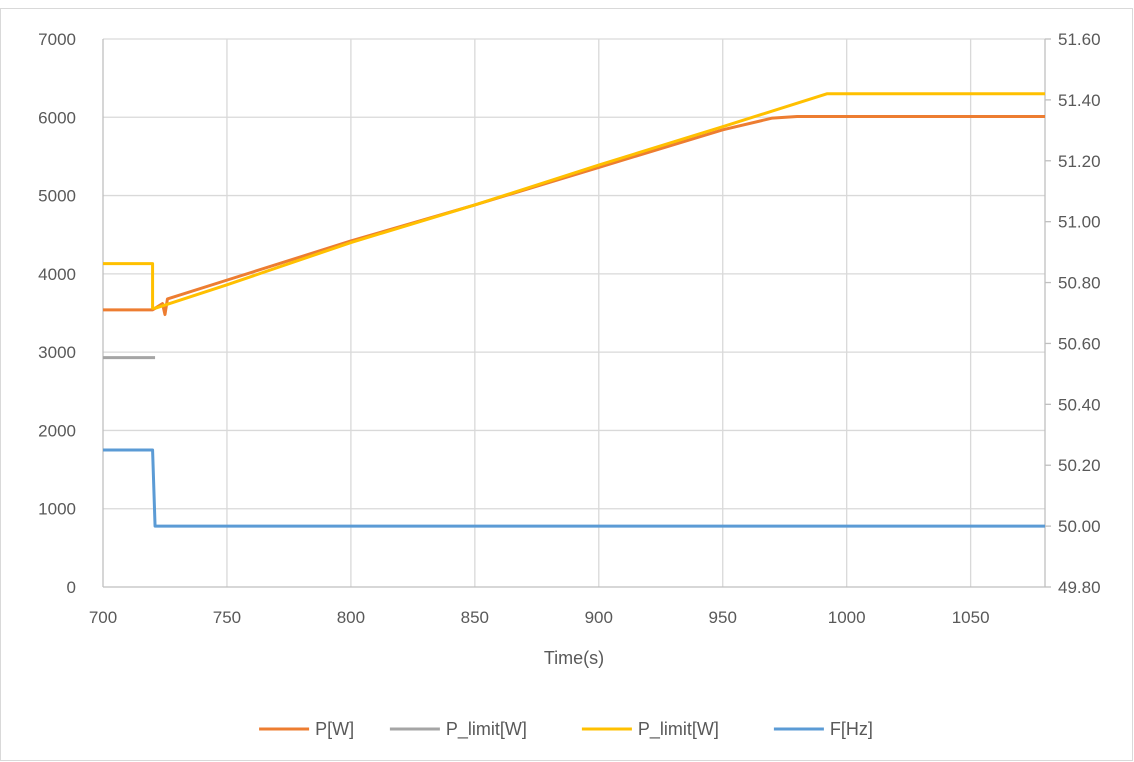 The width and height of the screenshot is (1134, 762). Describe the element at coordinates (1079, 526) in the screenshot. I see `y2-tick-label: 50.00` at that location.